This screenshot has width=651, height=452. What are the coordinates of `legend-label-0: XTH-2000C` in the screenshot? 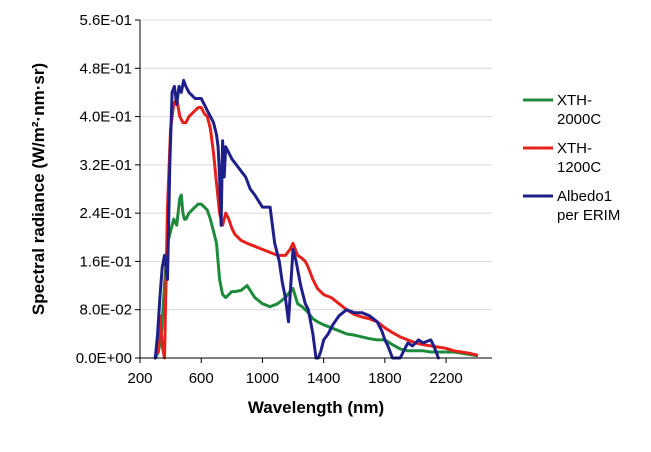 It's located at (579, 110).